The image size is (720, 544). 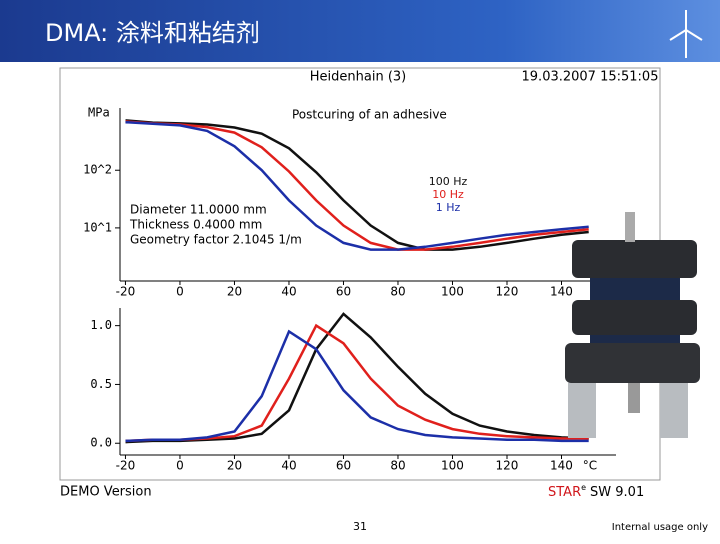 I want to click on y-tick-label: 10^2, so click(x=97, y=170).